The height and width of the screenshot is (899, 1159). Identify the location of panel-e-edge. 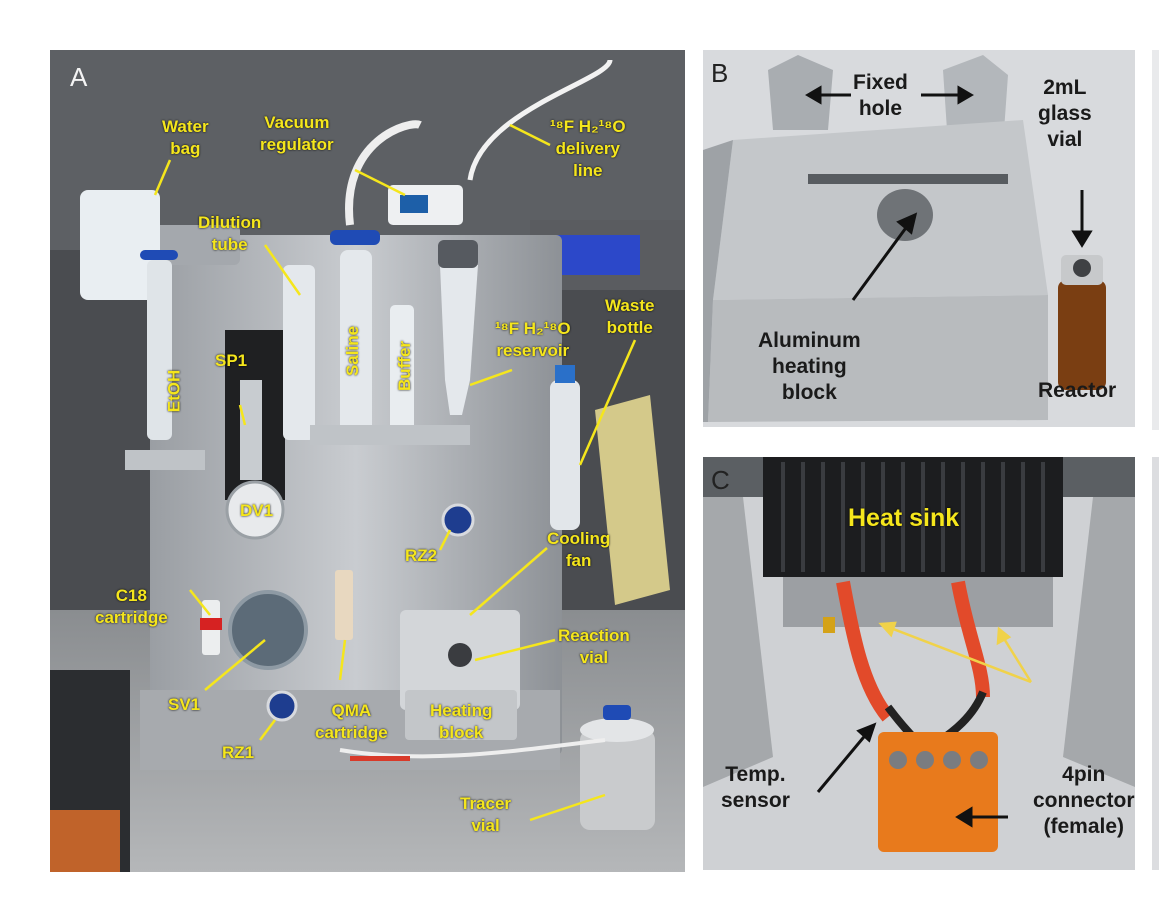
(1155, 663).